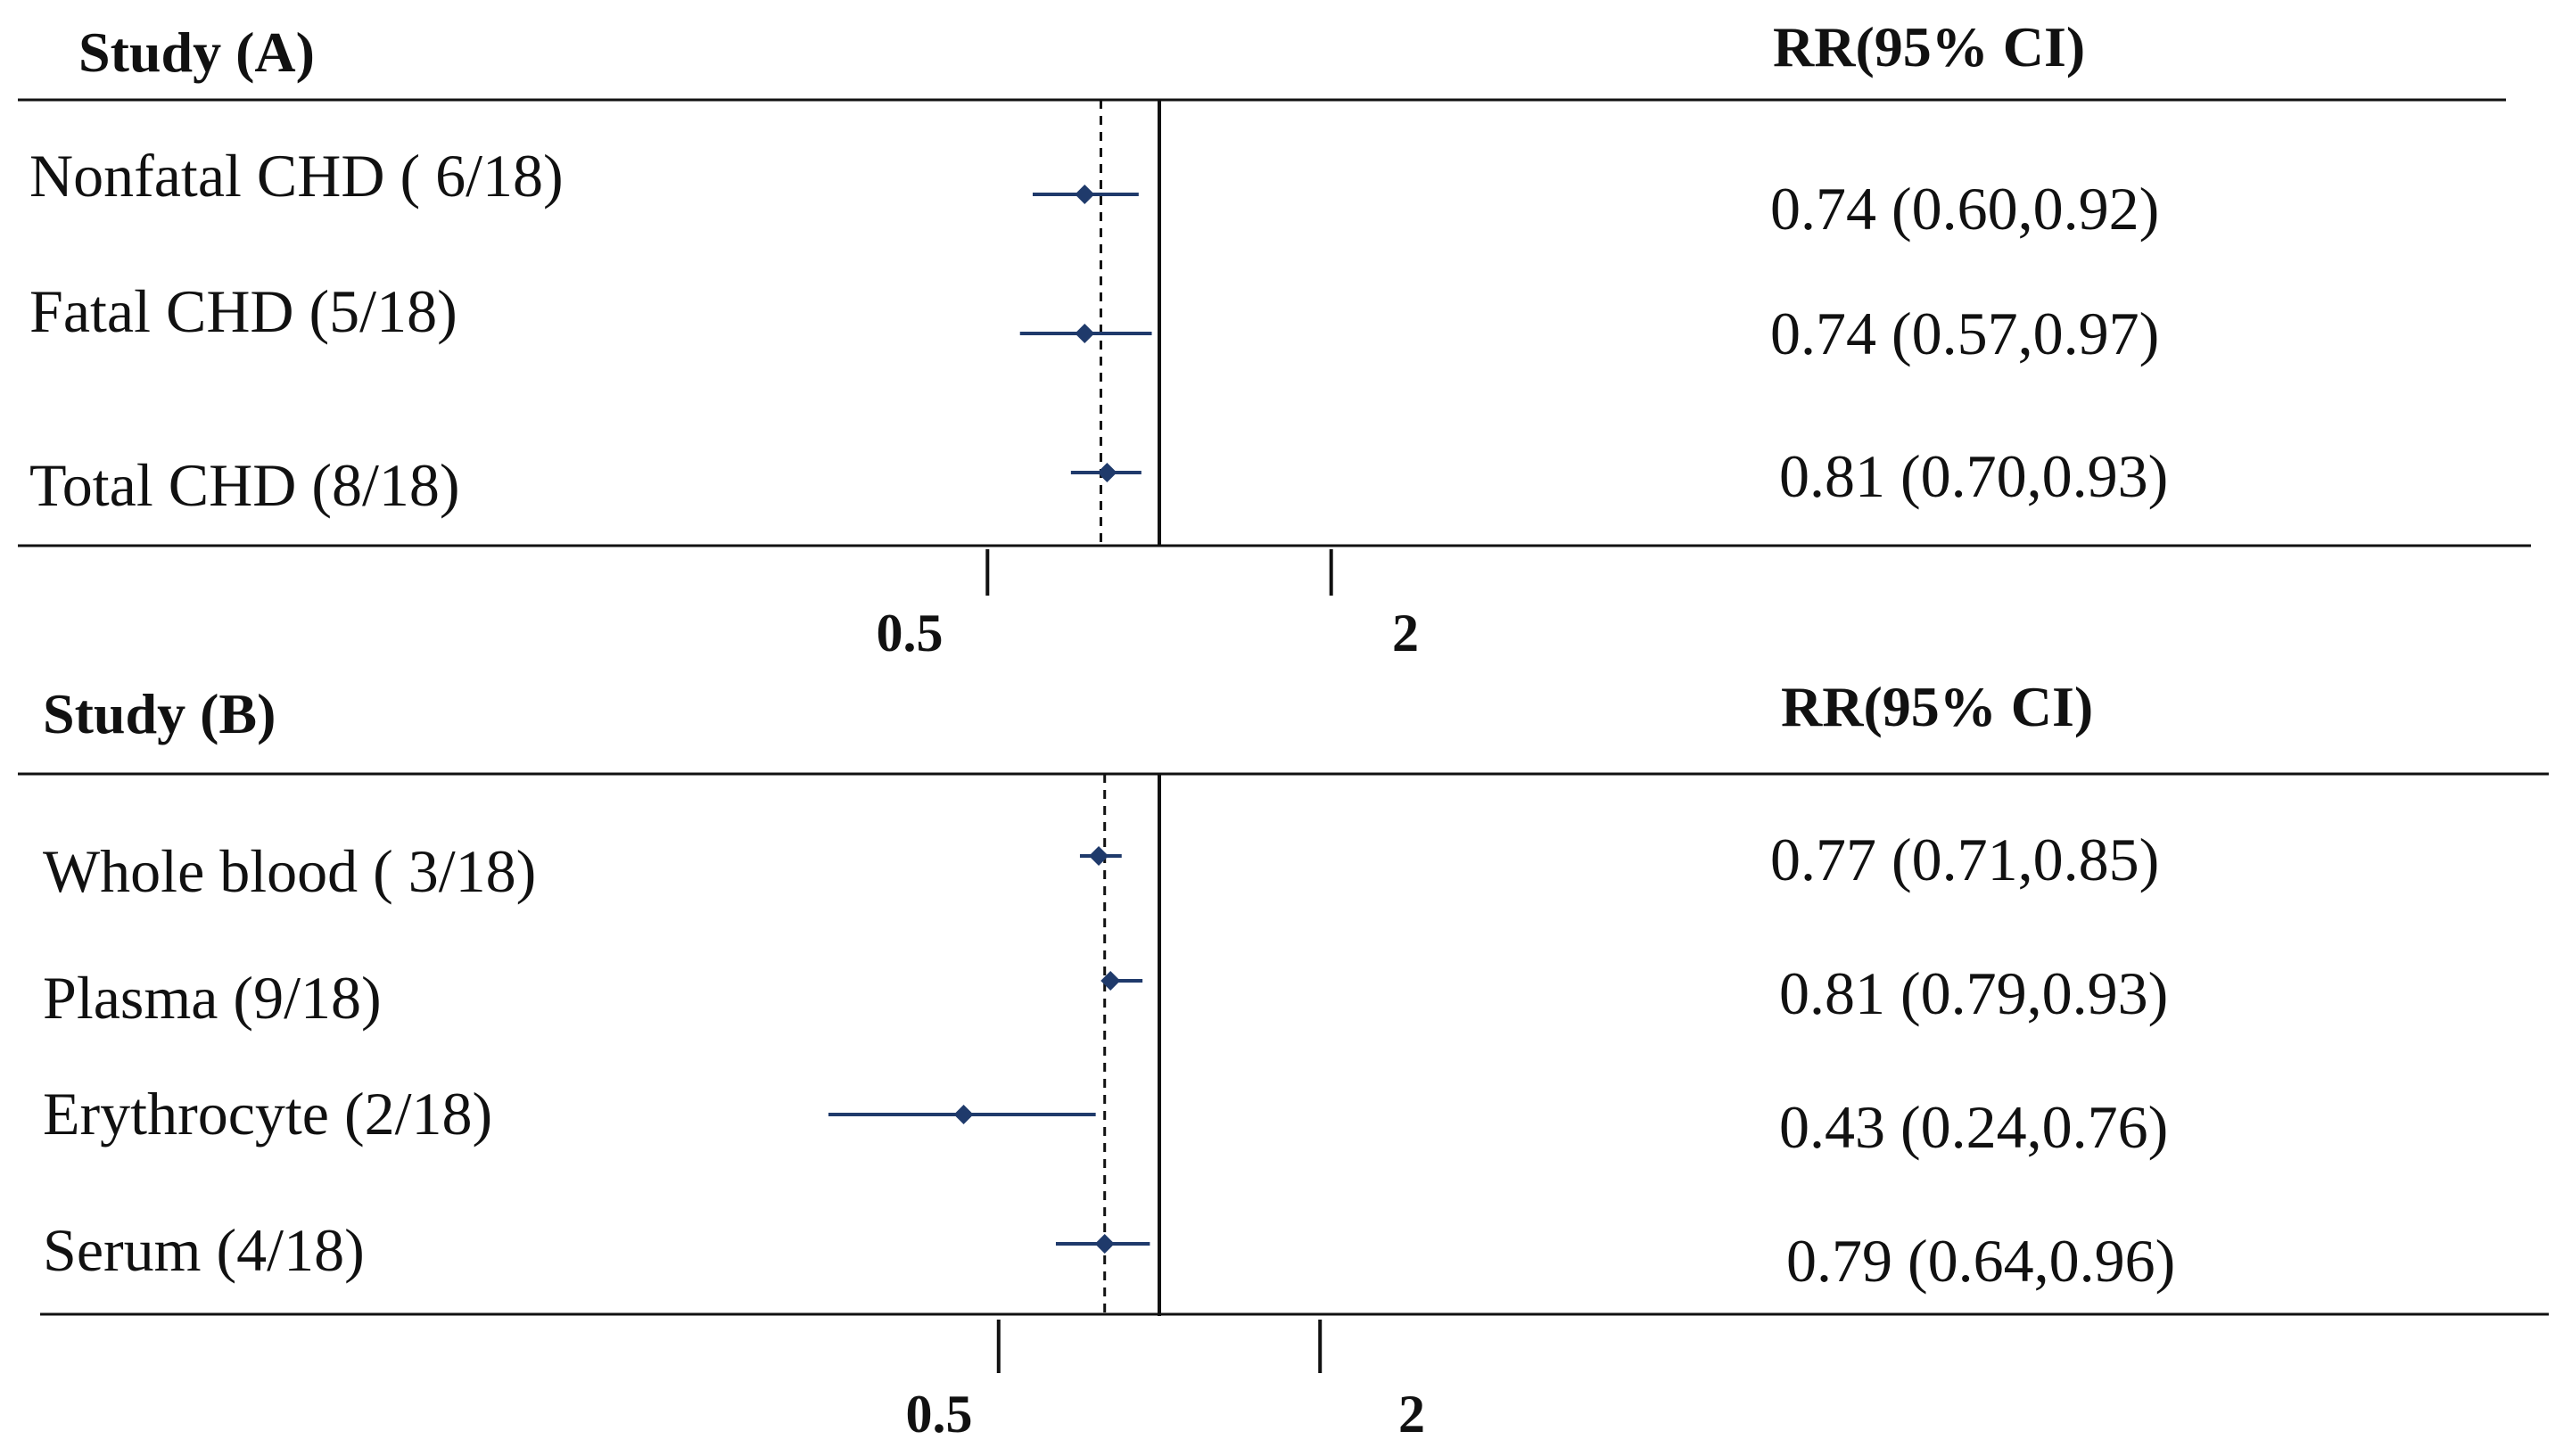  What do you see at coordinates (268, 1114) in the screenshot?
I see `panel-b-row-label: Erythrocyte (2/18)` at bounding box center [268, 1114].